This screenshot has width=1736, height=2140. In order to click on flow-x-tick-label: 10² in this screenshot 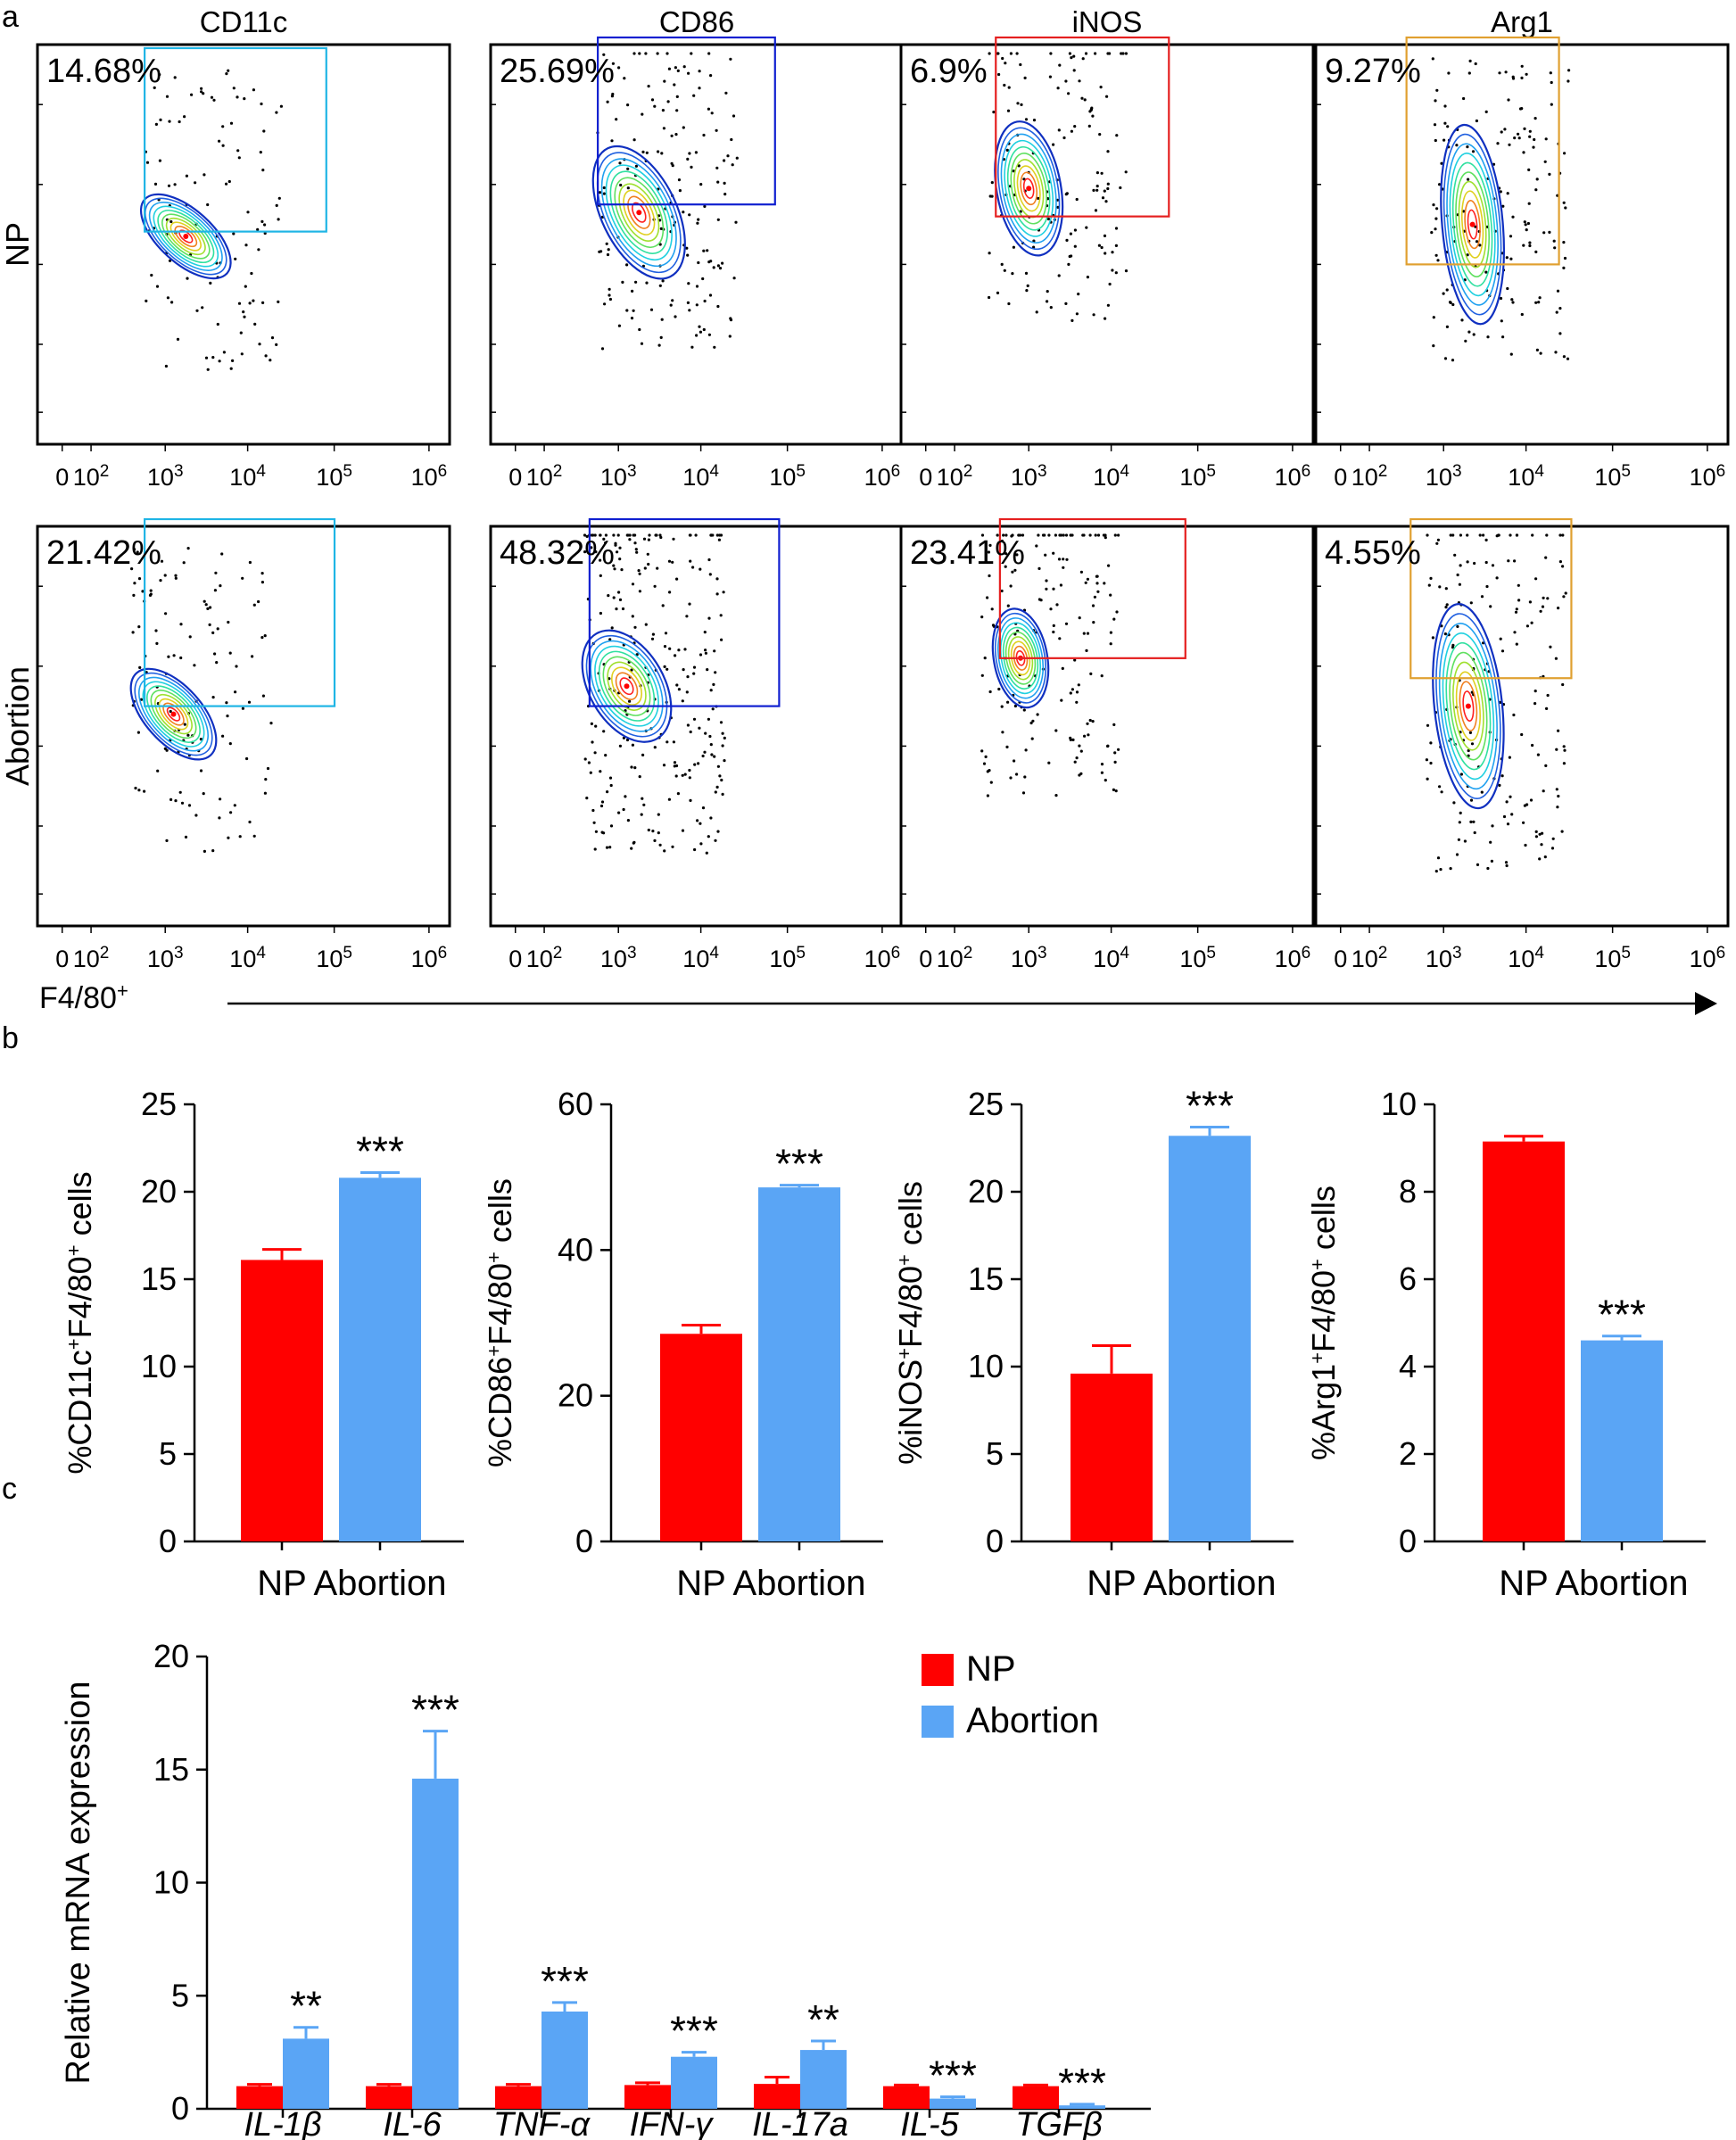, I will do `click(1370, 958)`.